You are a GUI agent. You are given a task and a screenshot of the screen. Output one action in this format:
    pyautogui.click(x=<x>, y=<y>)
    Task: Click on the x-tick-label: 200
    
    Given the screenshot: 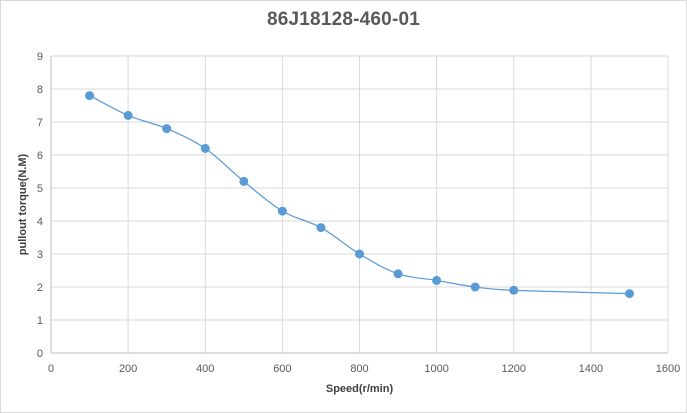 What is the action you would take?
    pyautogui.click(x=128, y=369)
    